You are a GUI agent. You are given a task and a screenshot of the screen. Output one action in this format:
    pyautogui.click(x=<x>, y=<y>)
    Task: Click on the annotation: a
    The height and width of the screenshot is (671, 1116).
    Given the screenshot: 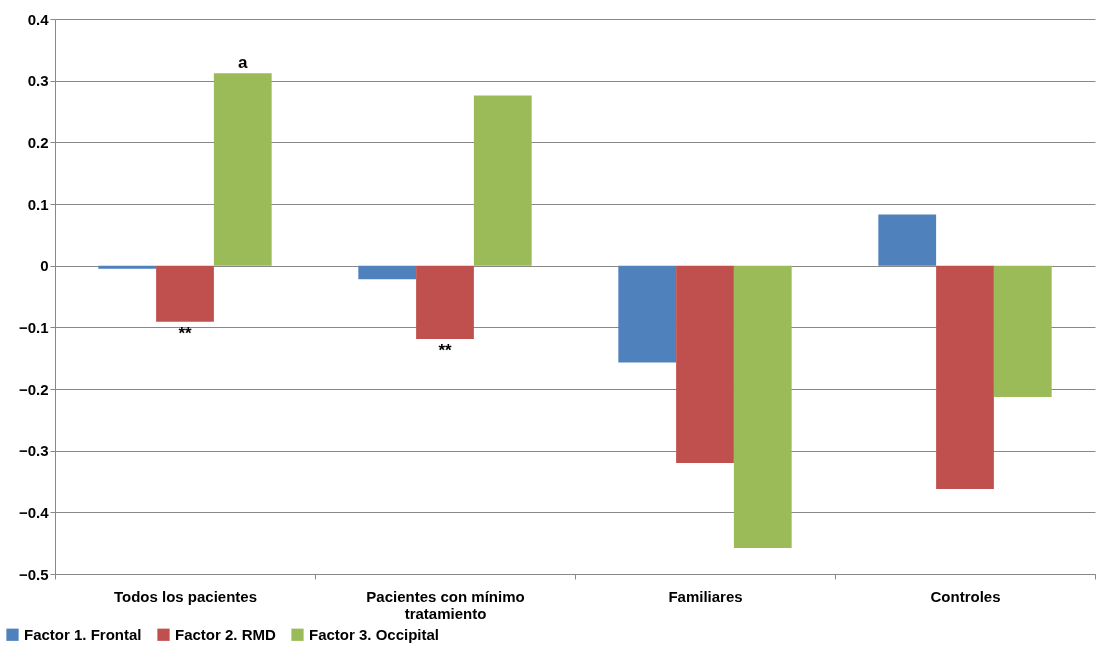 What is the action you would take?
    pyautogui.click(x=243, y=63)
    